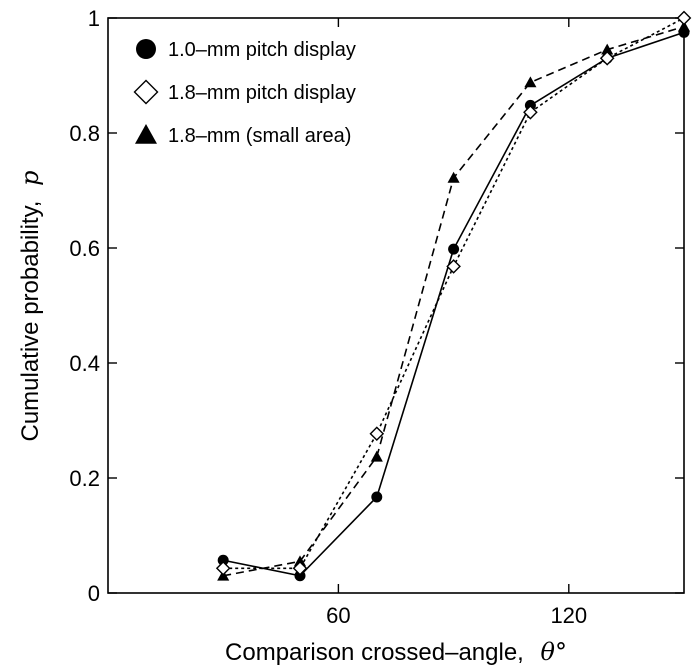 The width and height of the screenshot is (694, 668). Describe the element at coordinates (84, 478) in the screenshot. I see `y-tick-label: 0.2` at that location.